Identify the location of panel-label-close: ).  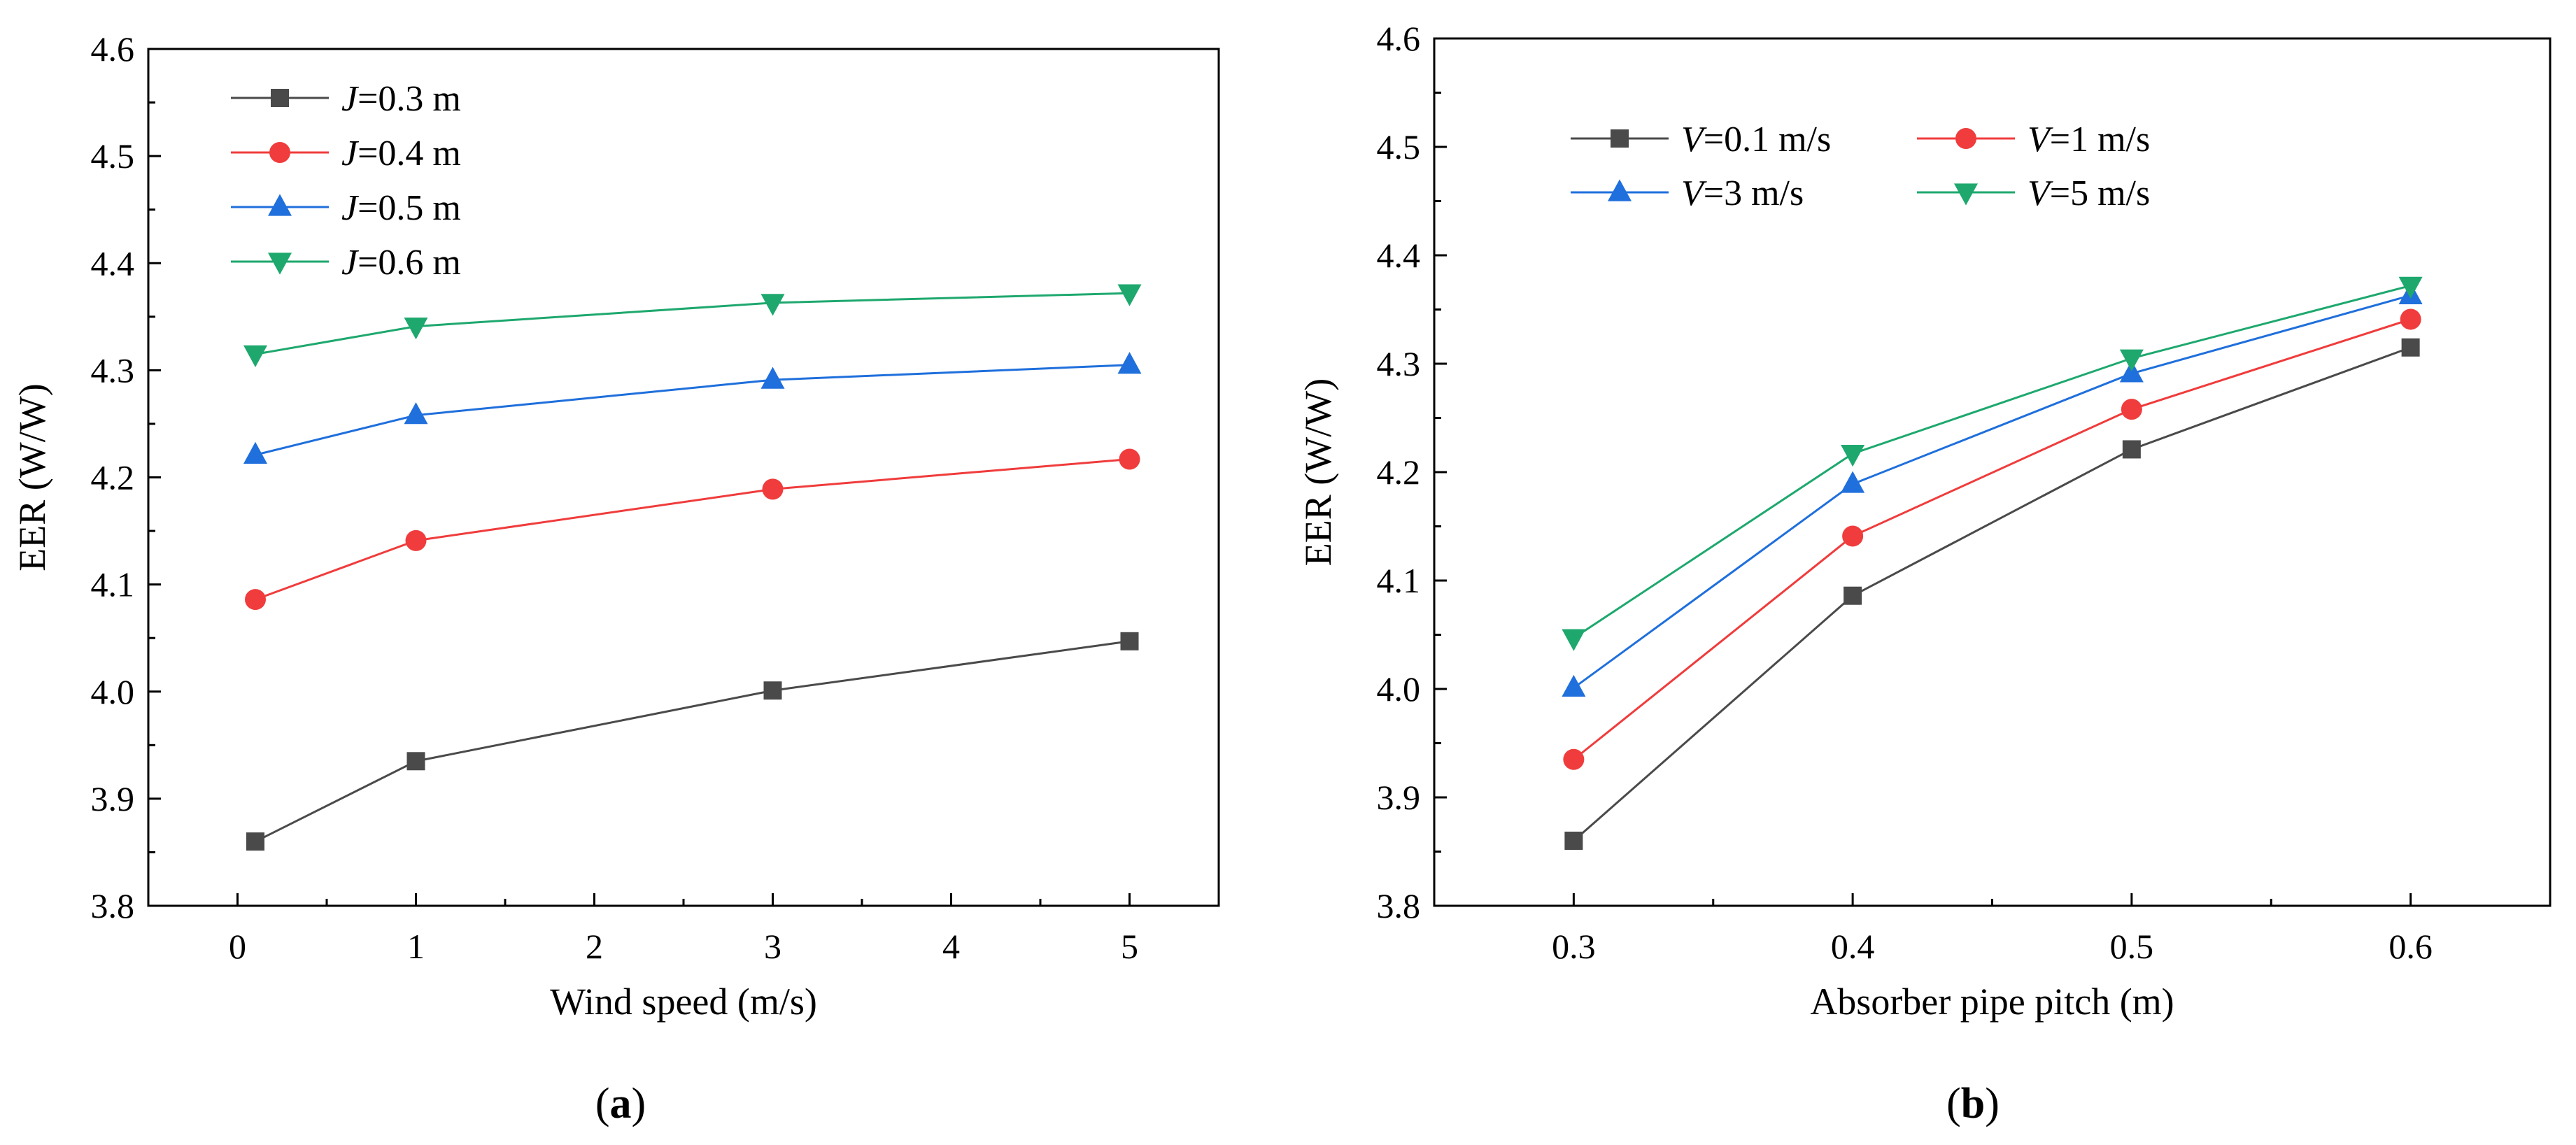
(1992, 1104).